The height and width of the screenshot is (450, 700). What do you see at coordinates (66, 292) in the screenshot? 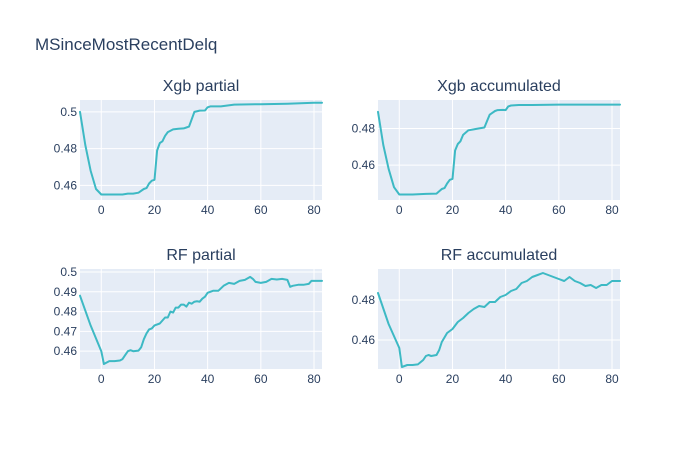
I see `y-tick-label: 0.49` at bounding box center [66, 292].